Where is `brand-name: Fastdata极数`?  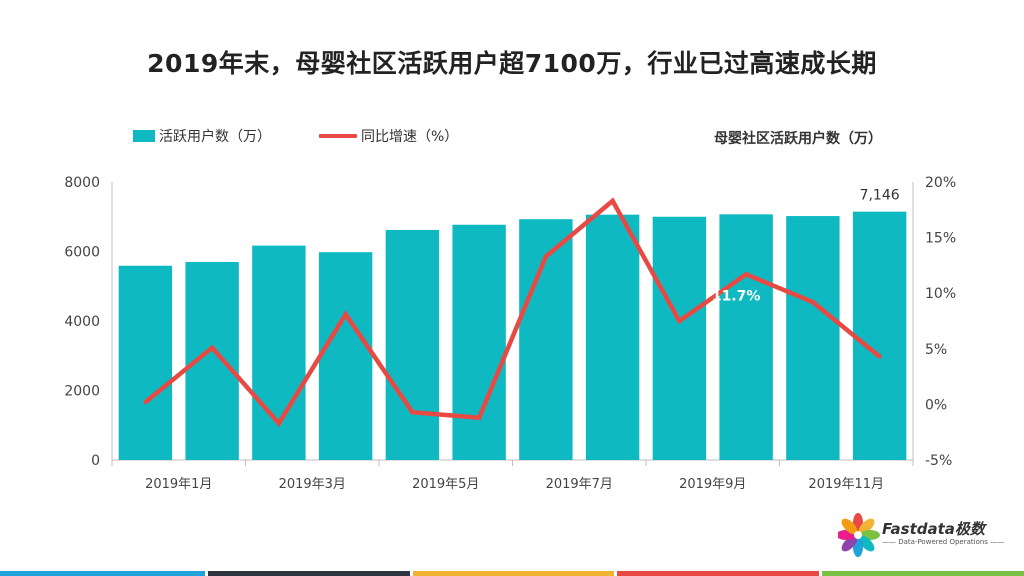
brand-name: Fastdata极数 is located at coordinates (933, 529).